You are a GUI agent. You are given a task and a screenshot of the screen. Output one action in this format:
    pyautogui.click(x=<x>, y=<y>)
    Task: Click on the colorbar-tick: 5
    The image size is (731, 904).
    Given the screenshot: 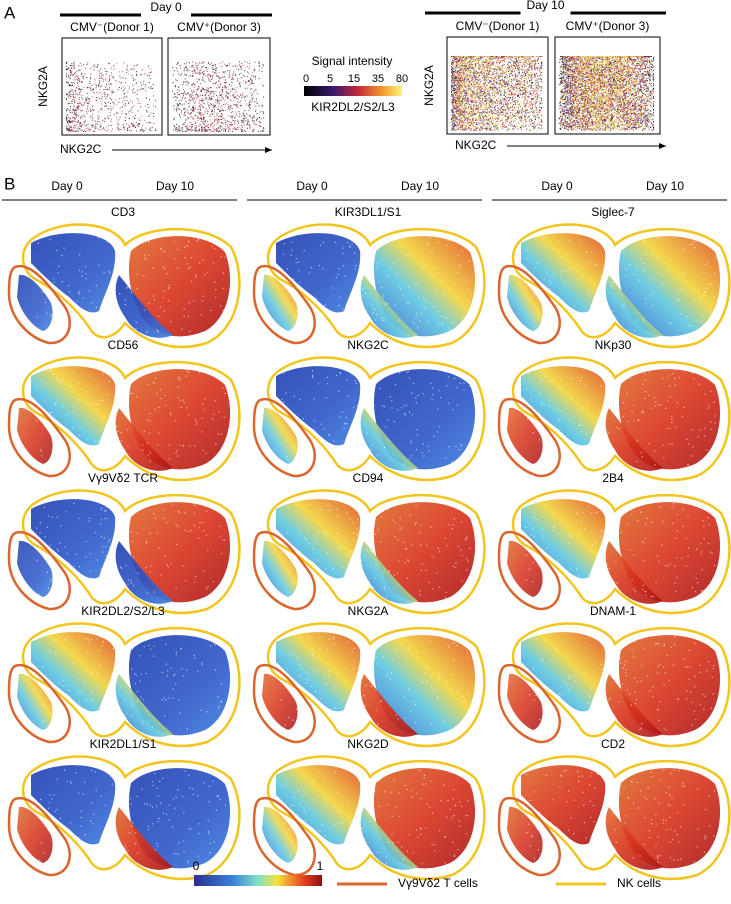 What is the action you would take?
    pyautogui.click(x=330, y=79)
    